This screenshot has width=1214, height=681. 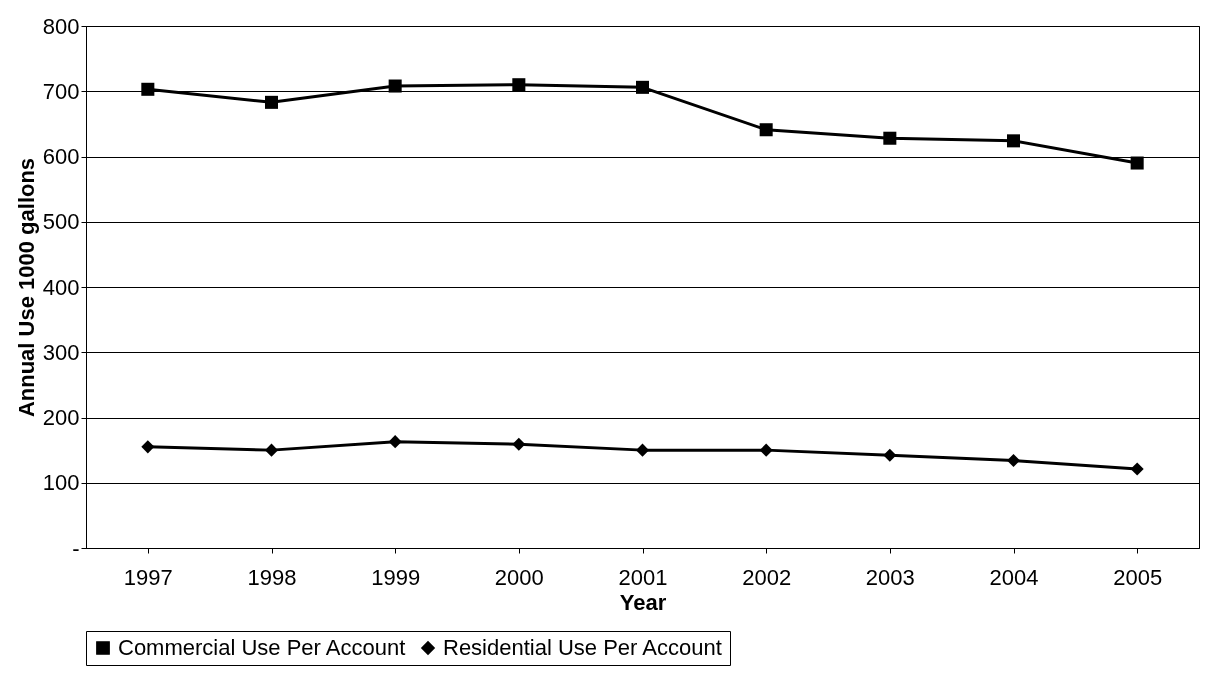 What do you see at coordinates (1138, 577) in the screenshot?
I see `x-tick-label: 2005` at bounding box center [1138, 577].